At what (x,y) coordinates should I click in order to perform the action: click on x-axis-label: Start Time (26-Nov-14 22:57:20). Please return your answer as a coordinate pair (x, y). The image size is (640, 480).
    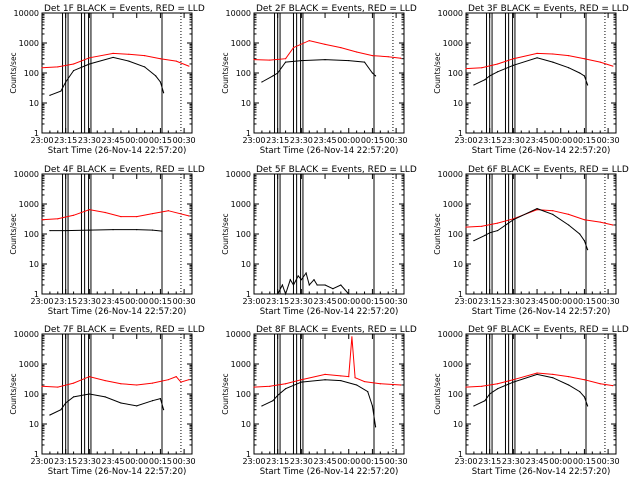
    Looking at the image, I should click on (541, 472).